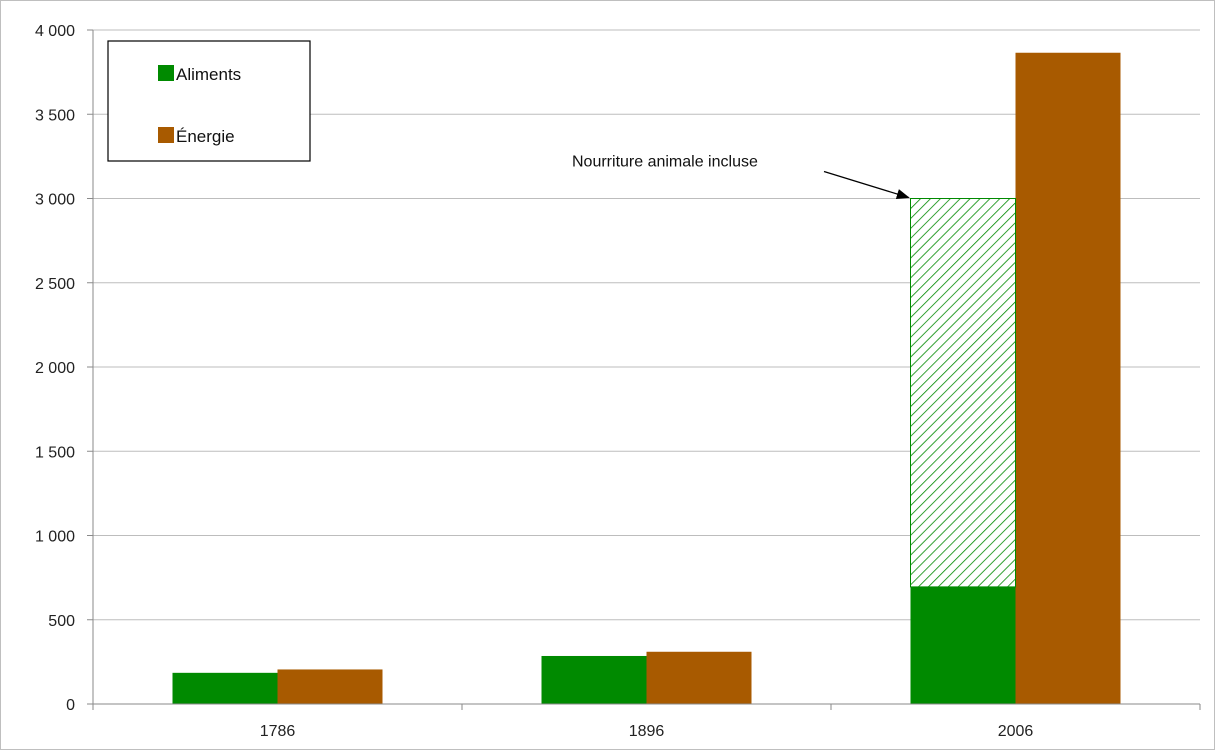 Image resolution: width=1215 pixels, height=750 pixels. I want to click on bar--nergie-1786, so click(330, 686).